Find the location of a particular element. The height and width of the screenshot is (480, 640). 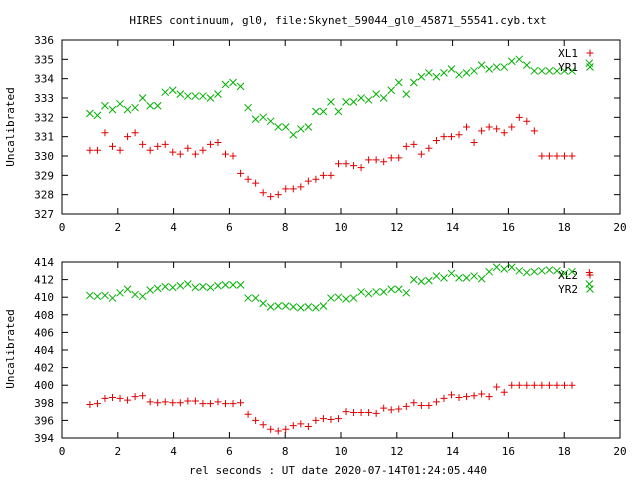

y-tick-label: 396 is located at coordinates (44, 420).